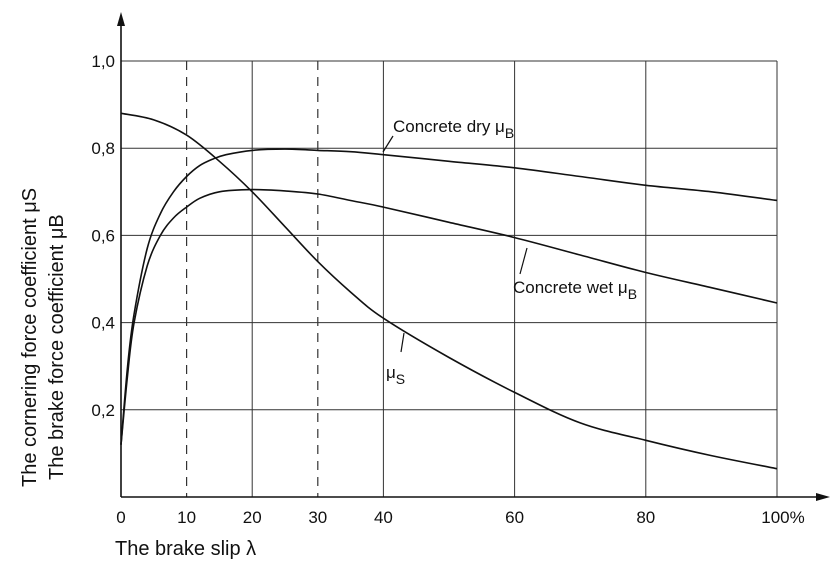  What do you see at coordinates (645, 517) in the screenshot?
I see `x-tick-label: 80` at bounding box center [645, 517].